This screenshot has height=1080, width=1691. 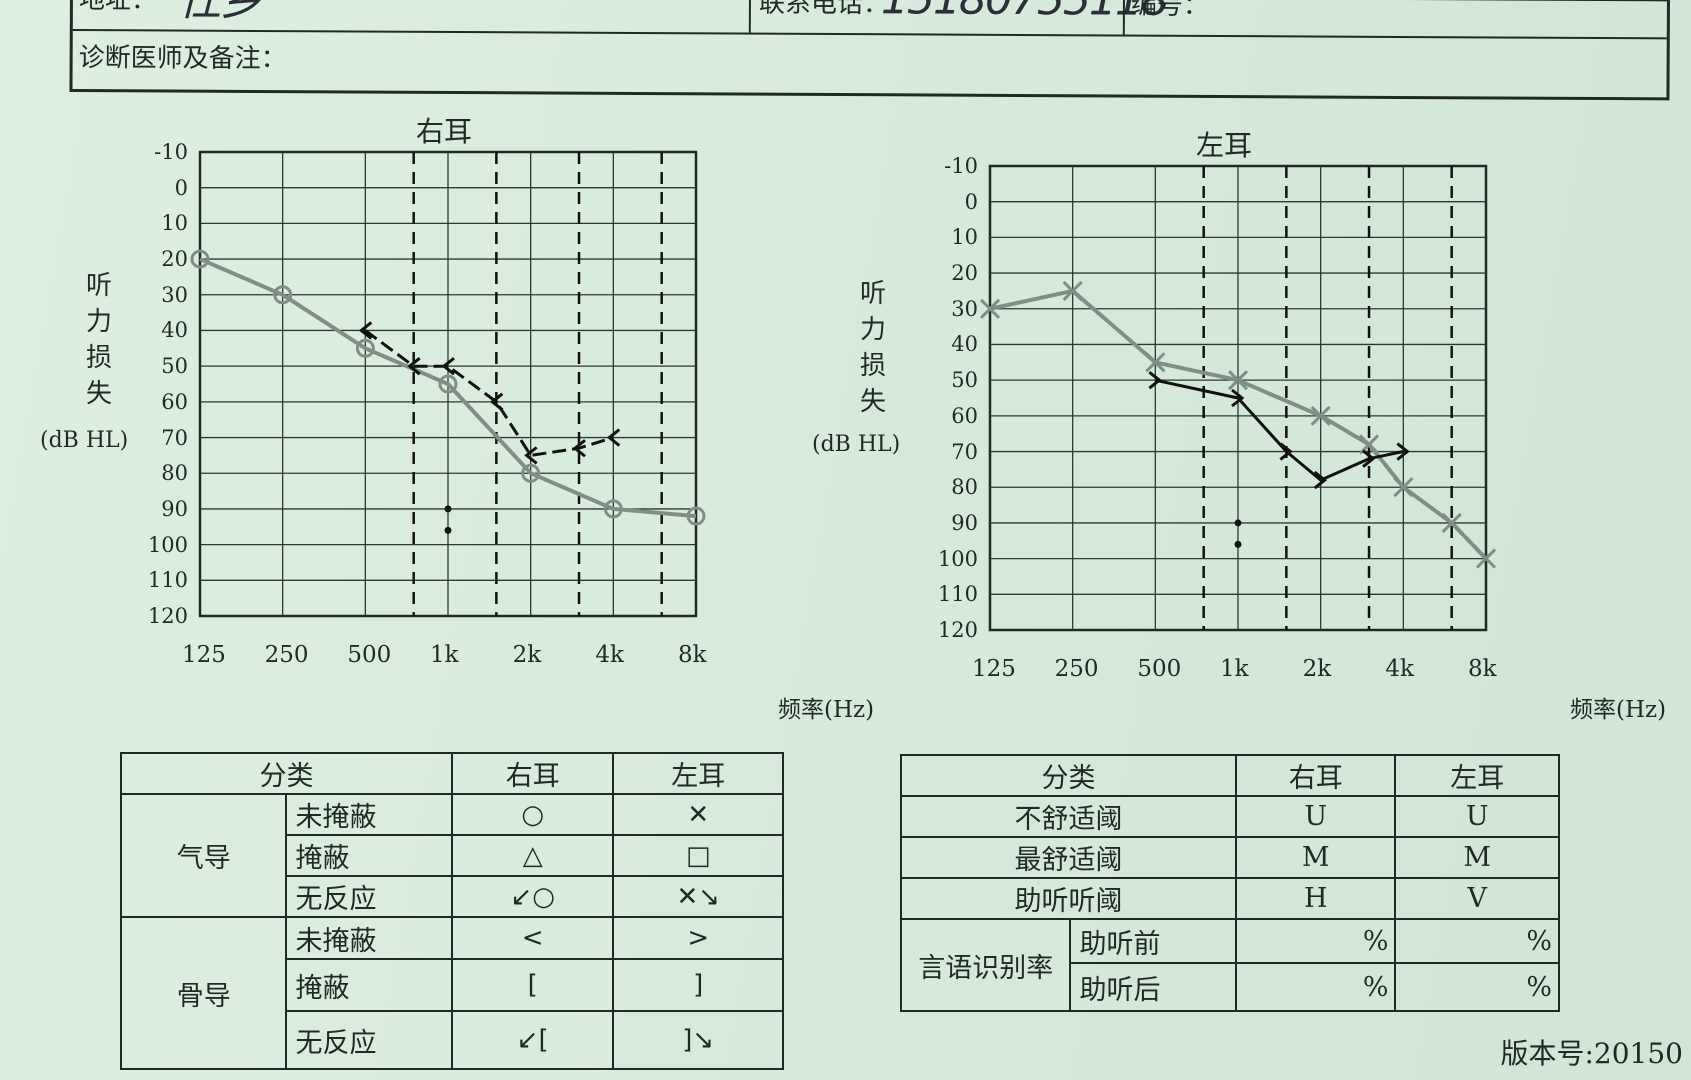 What do you see at coordinates (532, 985) in the screenshot?
I see `right-symbol: [` at bounding box center [532, 985].